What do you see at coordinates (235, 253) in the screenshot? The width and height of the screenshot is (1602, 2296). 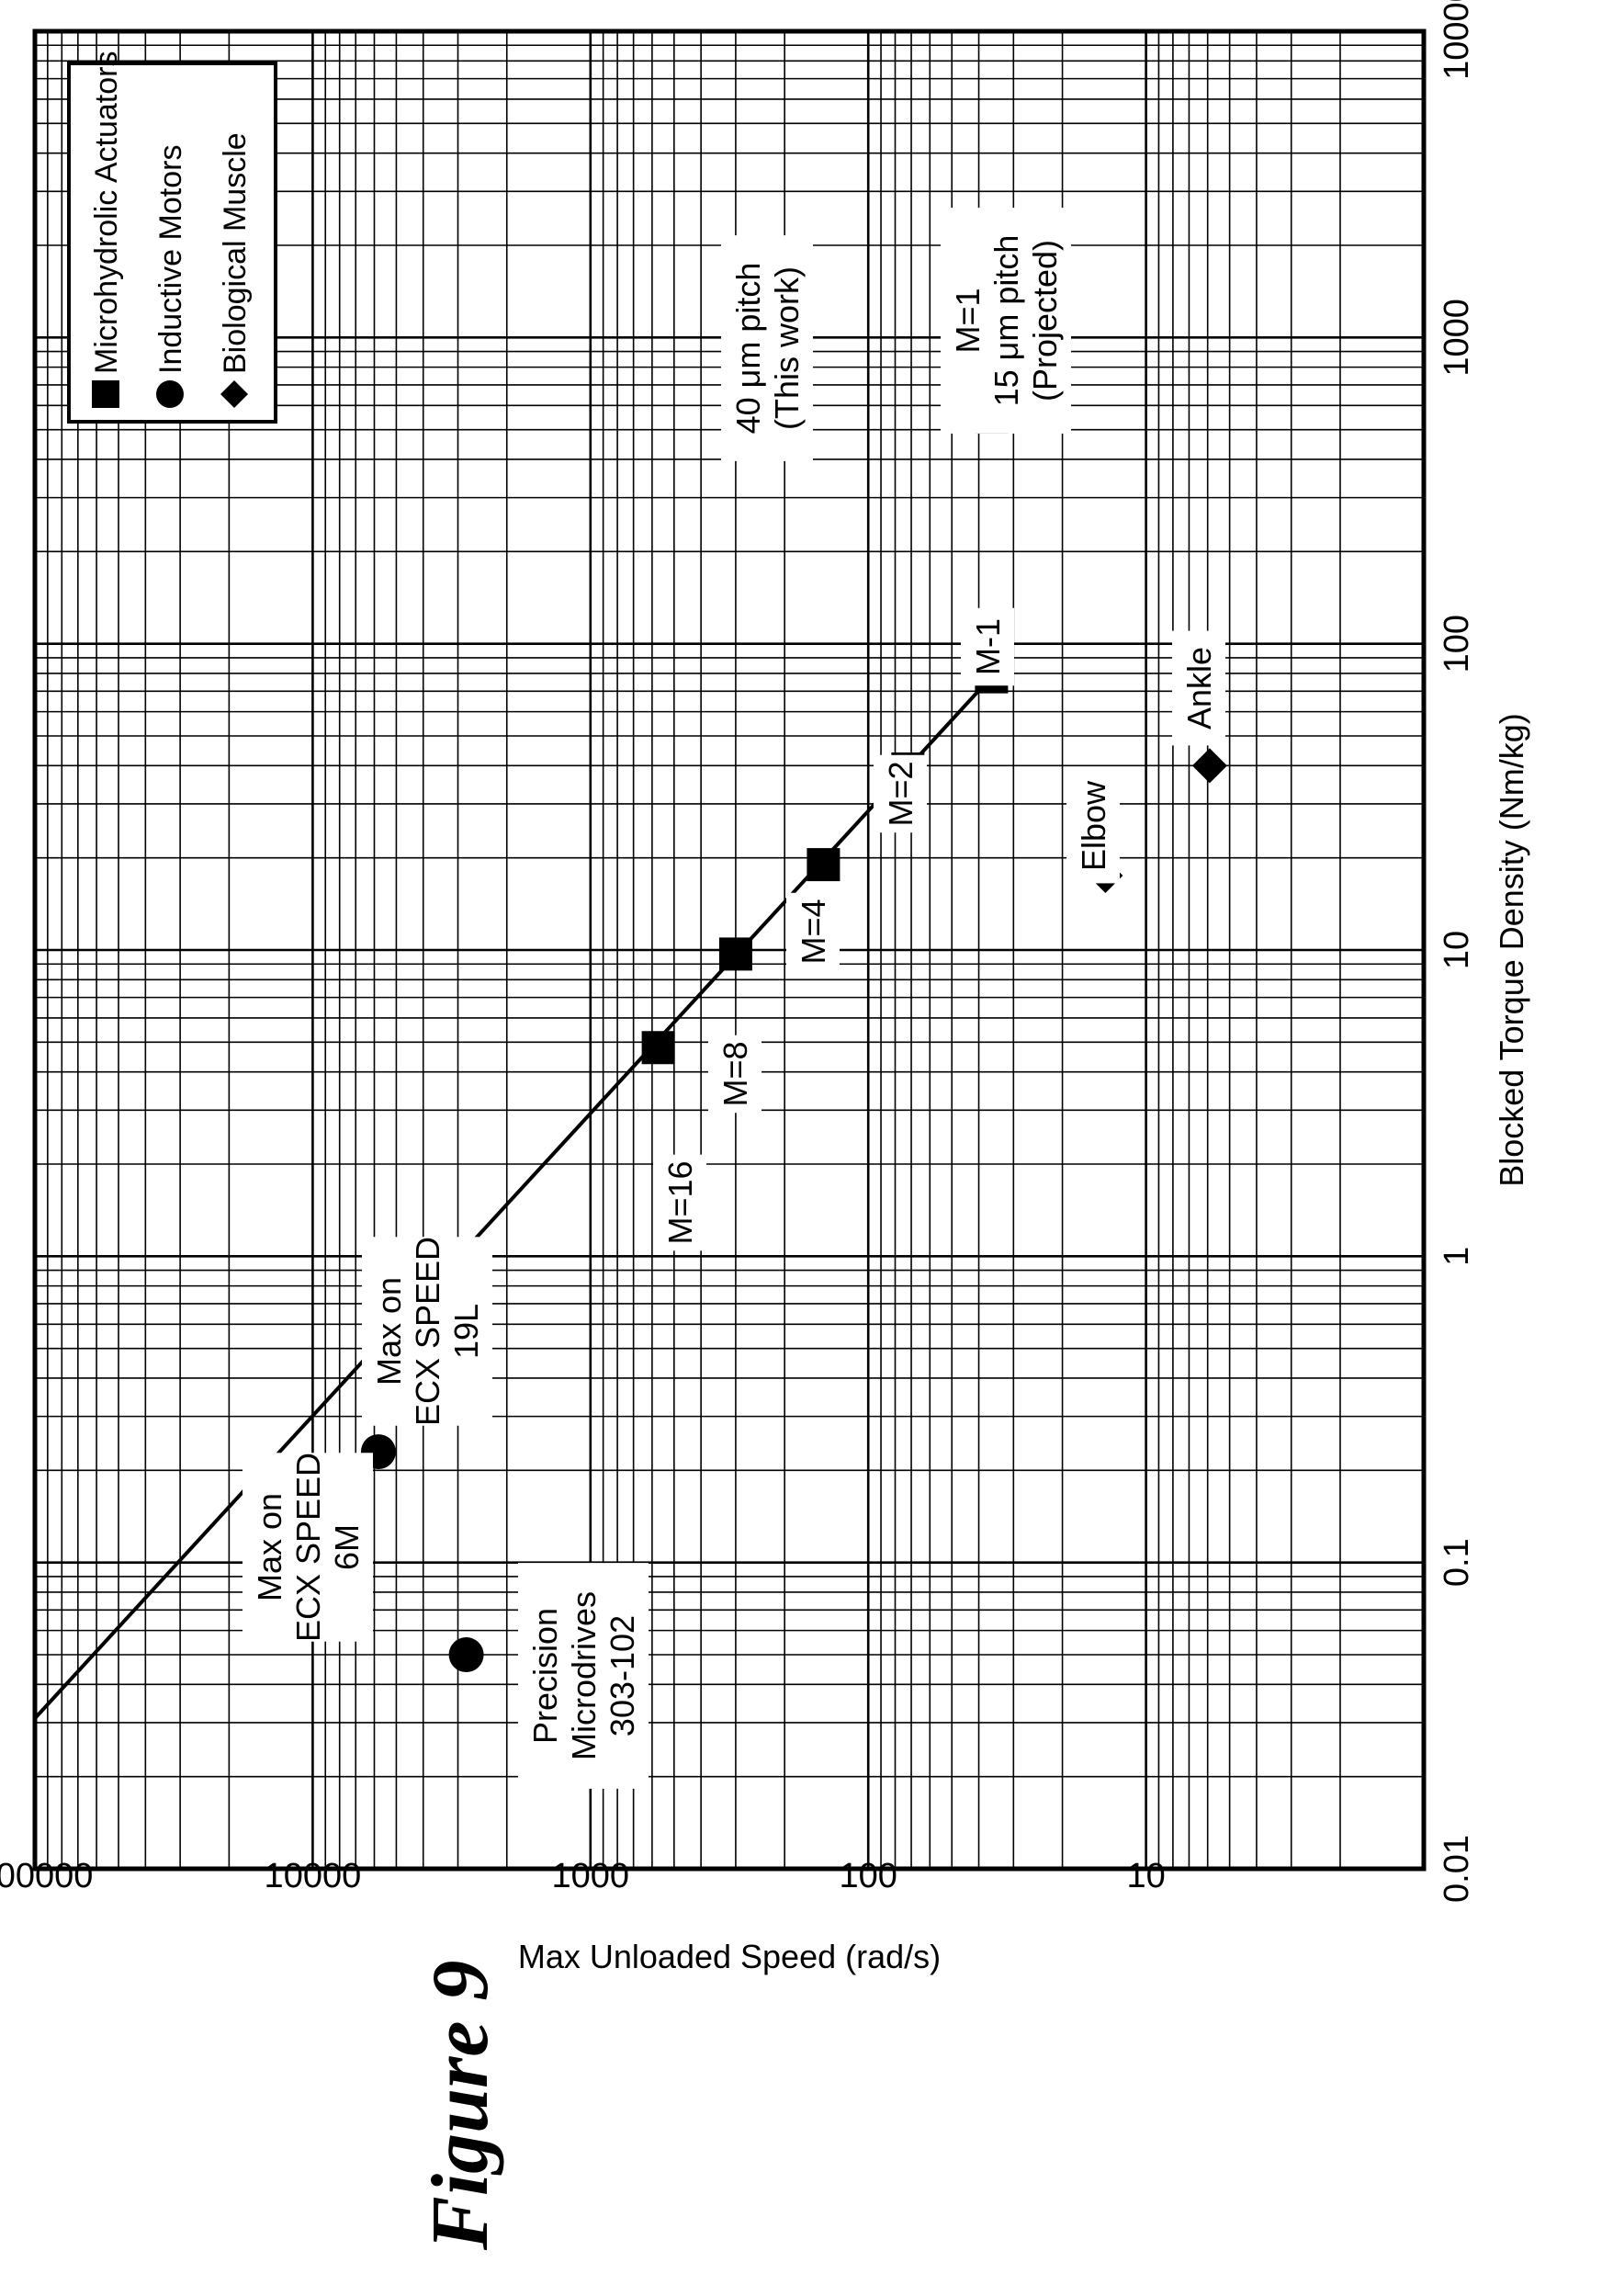 I see `legend-entry-label: Biological Muscle` at bounding box center [235, 253].